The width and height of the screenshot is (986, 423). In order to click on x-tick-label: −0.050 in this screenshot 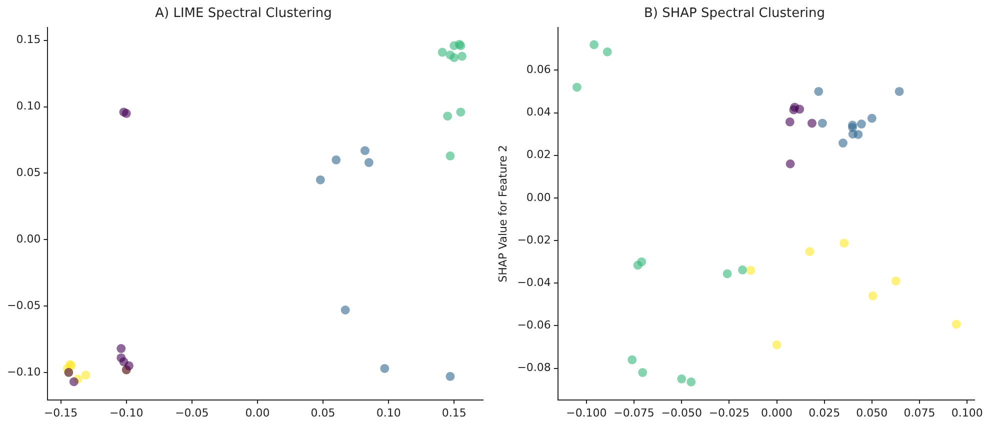, I will do `click(681, 413)`.